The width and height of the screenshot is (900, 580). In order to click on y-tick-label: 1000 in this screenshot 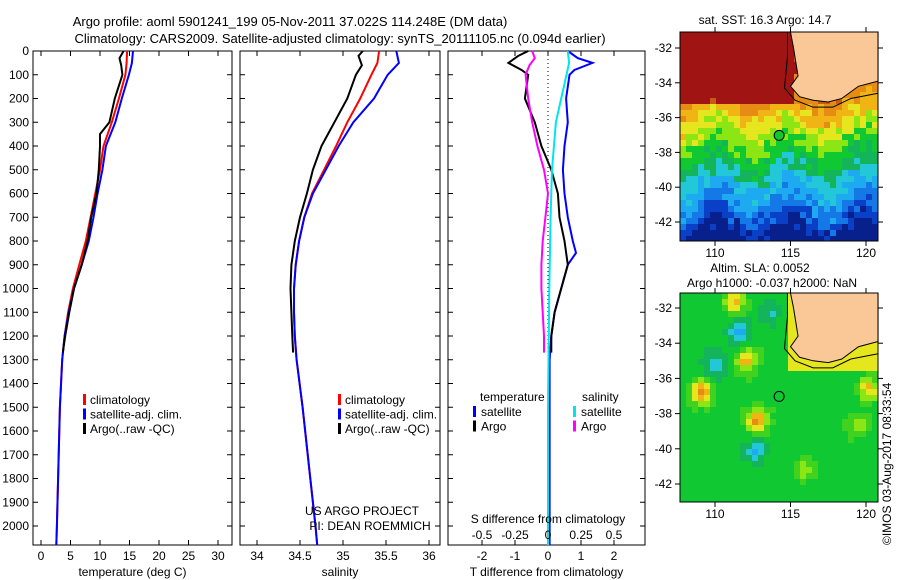, I will do `click(15, 289)`.